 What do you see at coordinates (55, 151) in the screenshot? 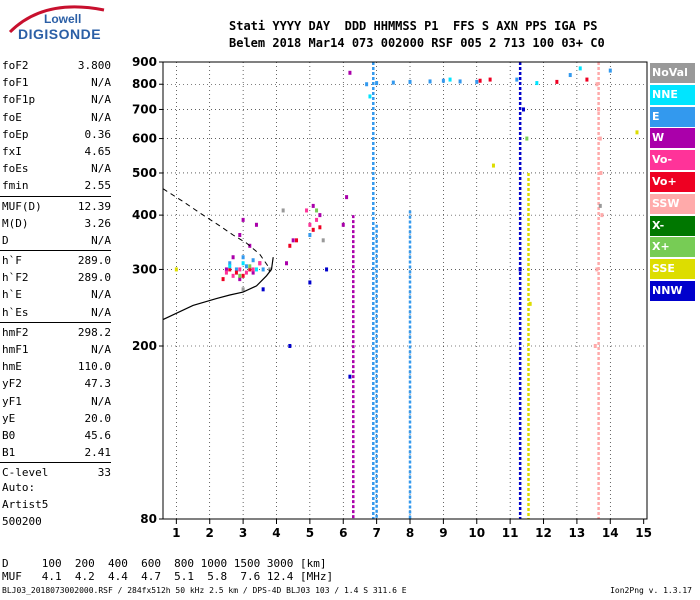
I see `param-row: fxI 4.65` at bounding box center [55, 151].